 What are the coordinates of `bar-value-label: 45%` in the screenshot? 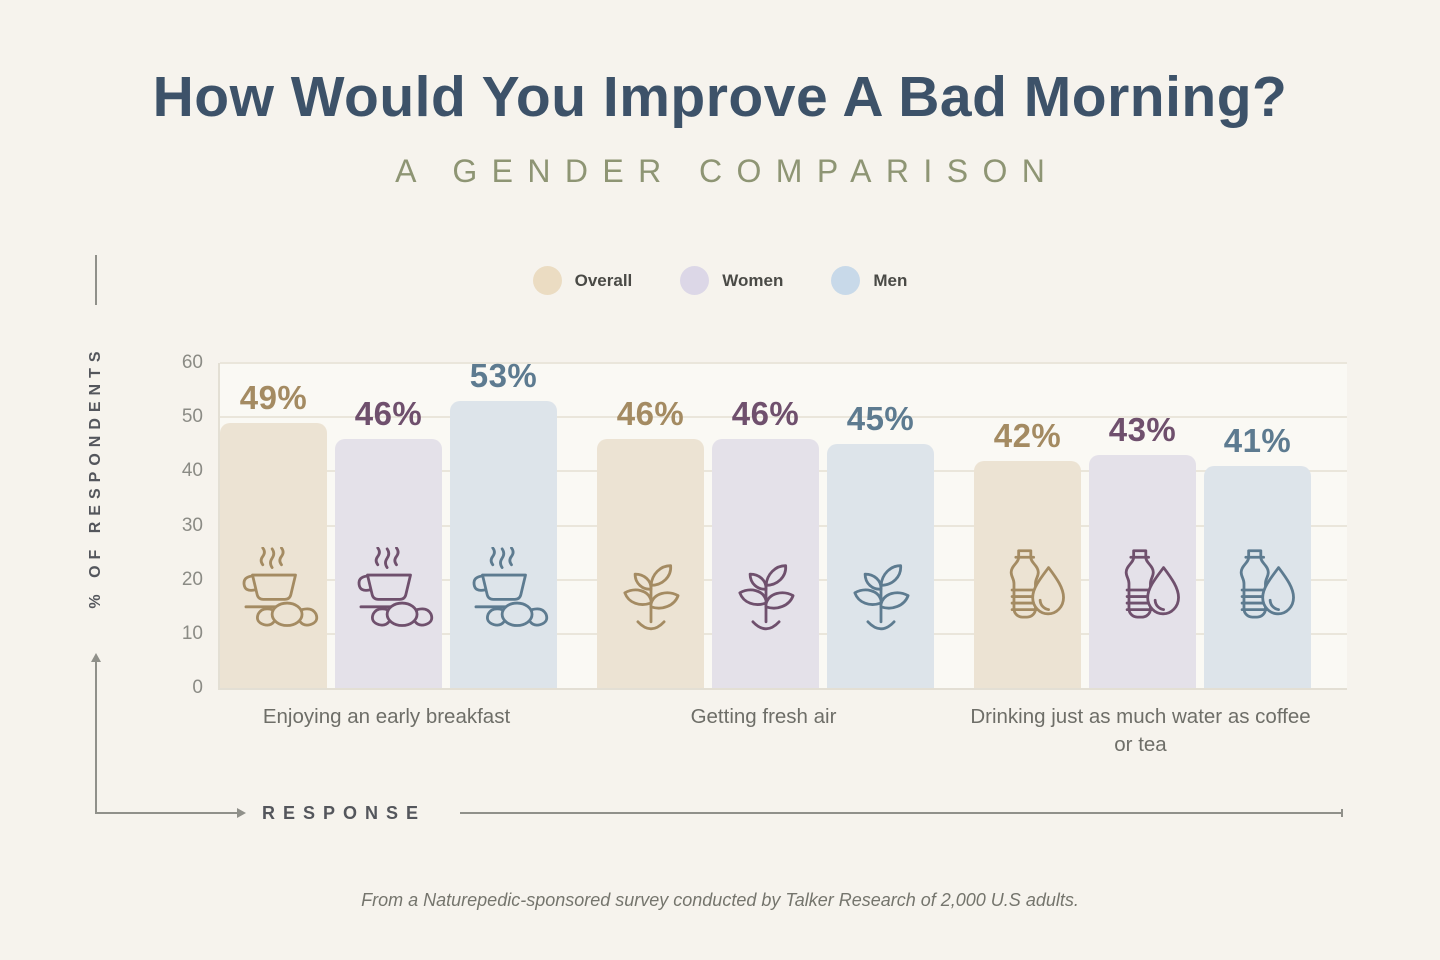 It's located at (880, 419).